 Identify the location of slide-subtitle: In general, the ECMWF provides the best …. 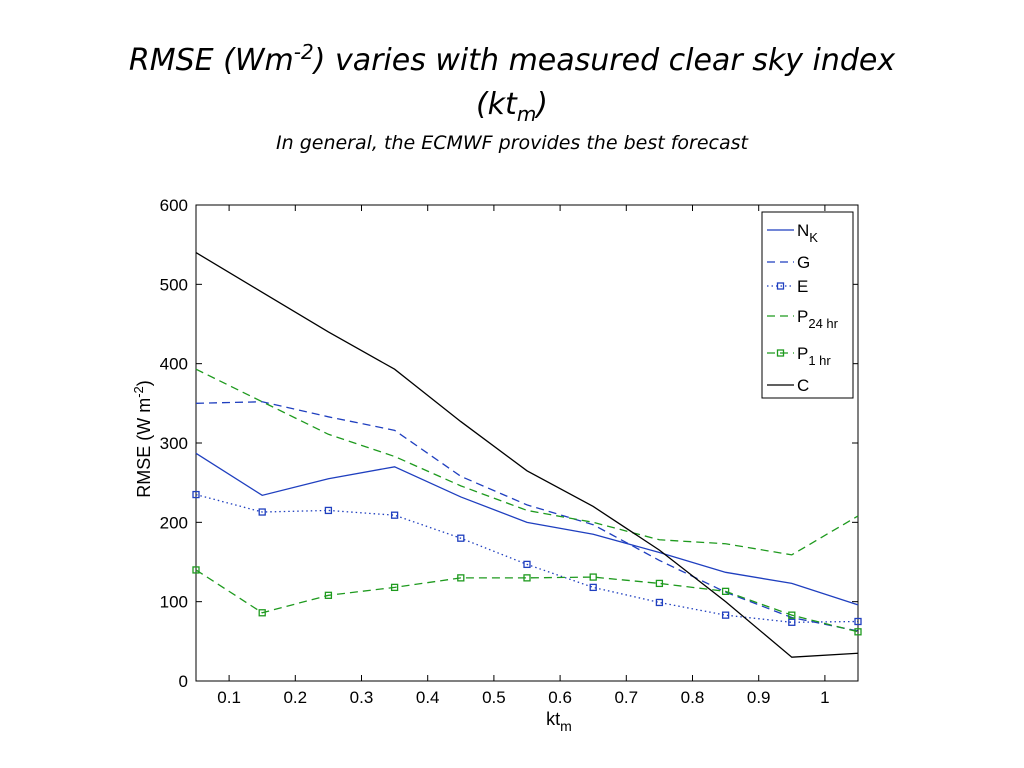
(512, 143).